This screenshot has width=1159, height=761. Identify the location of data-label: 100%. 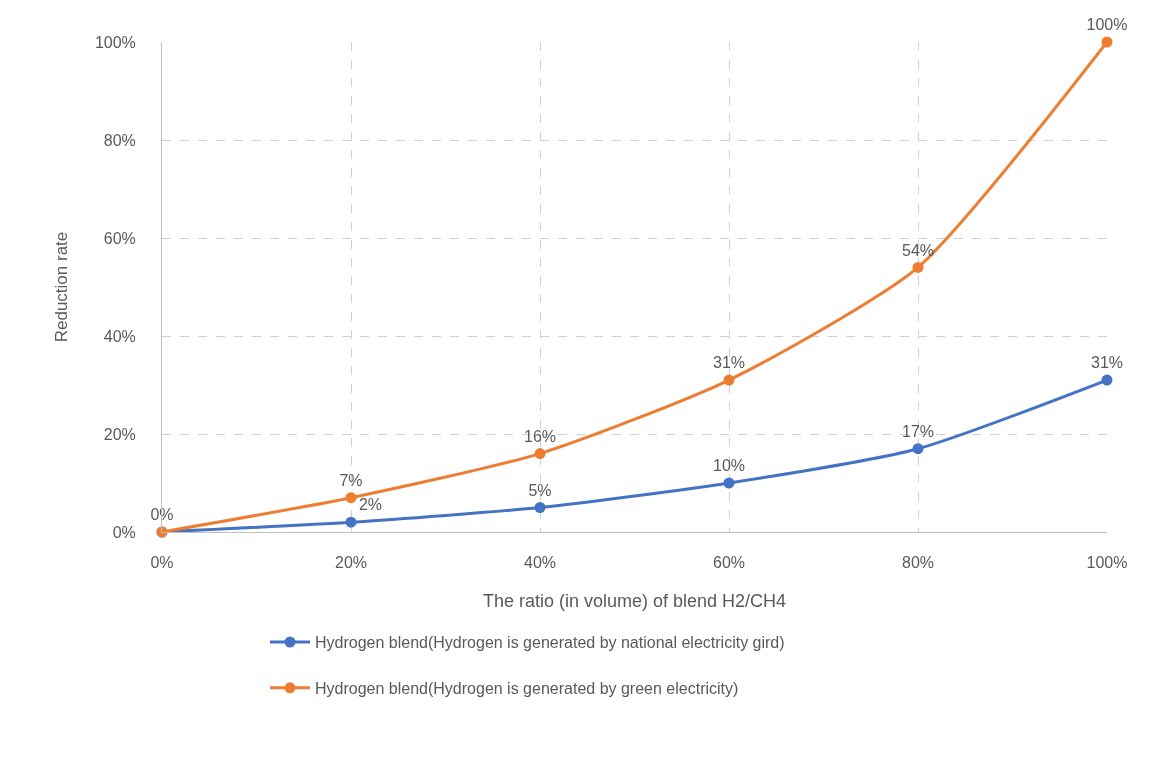
(1107, 25).